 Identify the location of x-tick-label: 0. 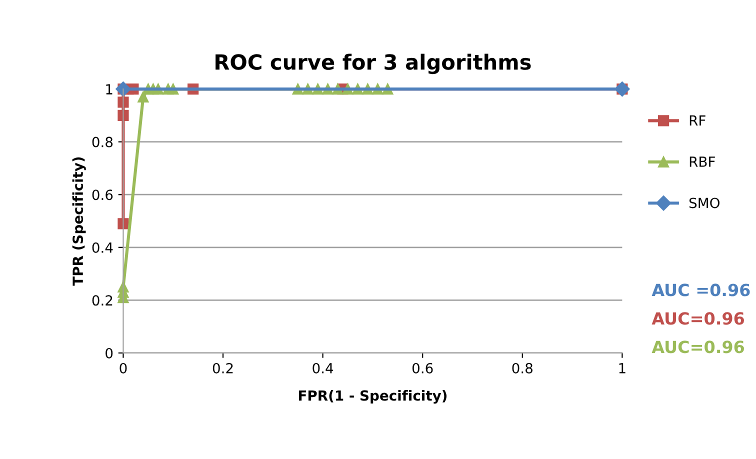
(123, 368).